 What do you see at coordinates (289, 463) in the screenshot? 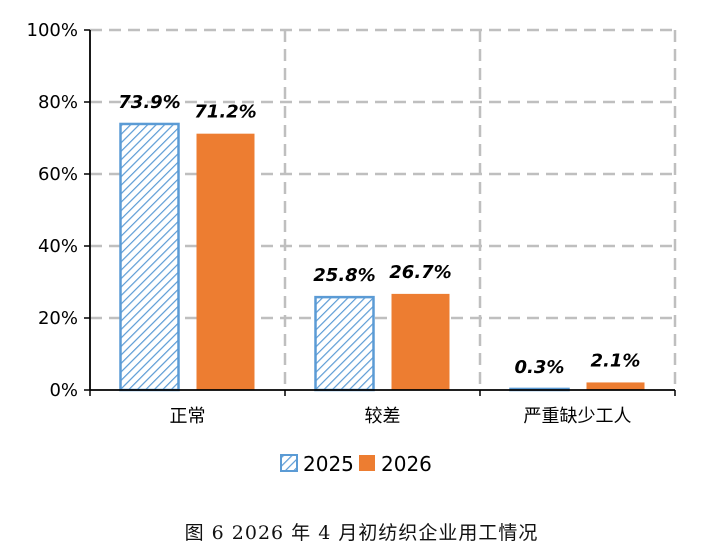
I see `legend-swatch-2025` at bounding box center [289, 463].